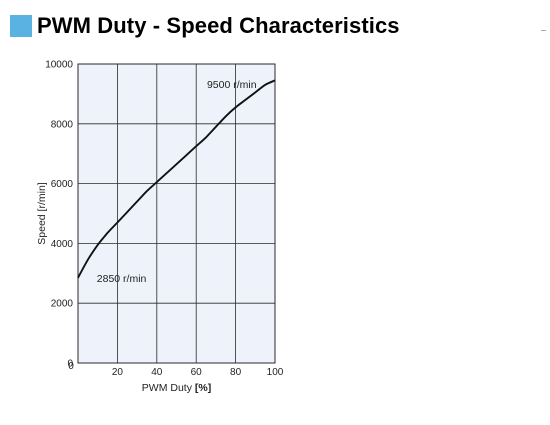 Image resolution: width=550 pixels, height=425 pixels. I want to click on x-tick-label: 80, so click(236, 372).